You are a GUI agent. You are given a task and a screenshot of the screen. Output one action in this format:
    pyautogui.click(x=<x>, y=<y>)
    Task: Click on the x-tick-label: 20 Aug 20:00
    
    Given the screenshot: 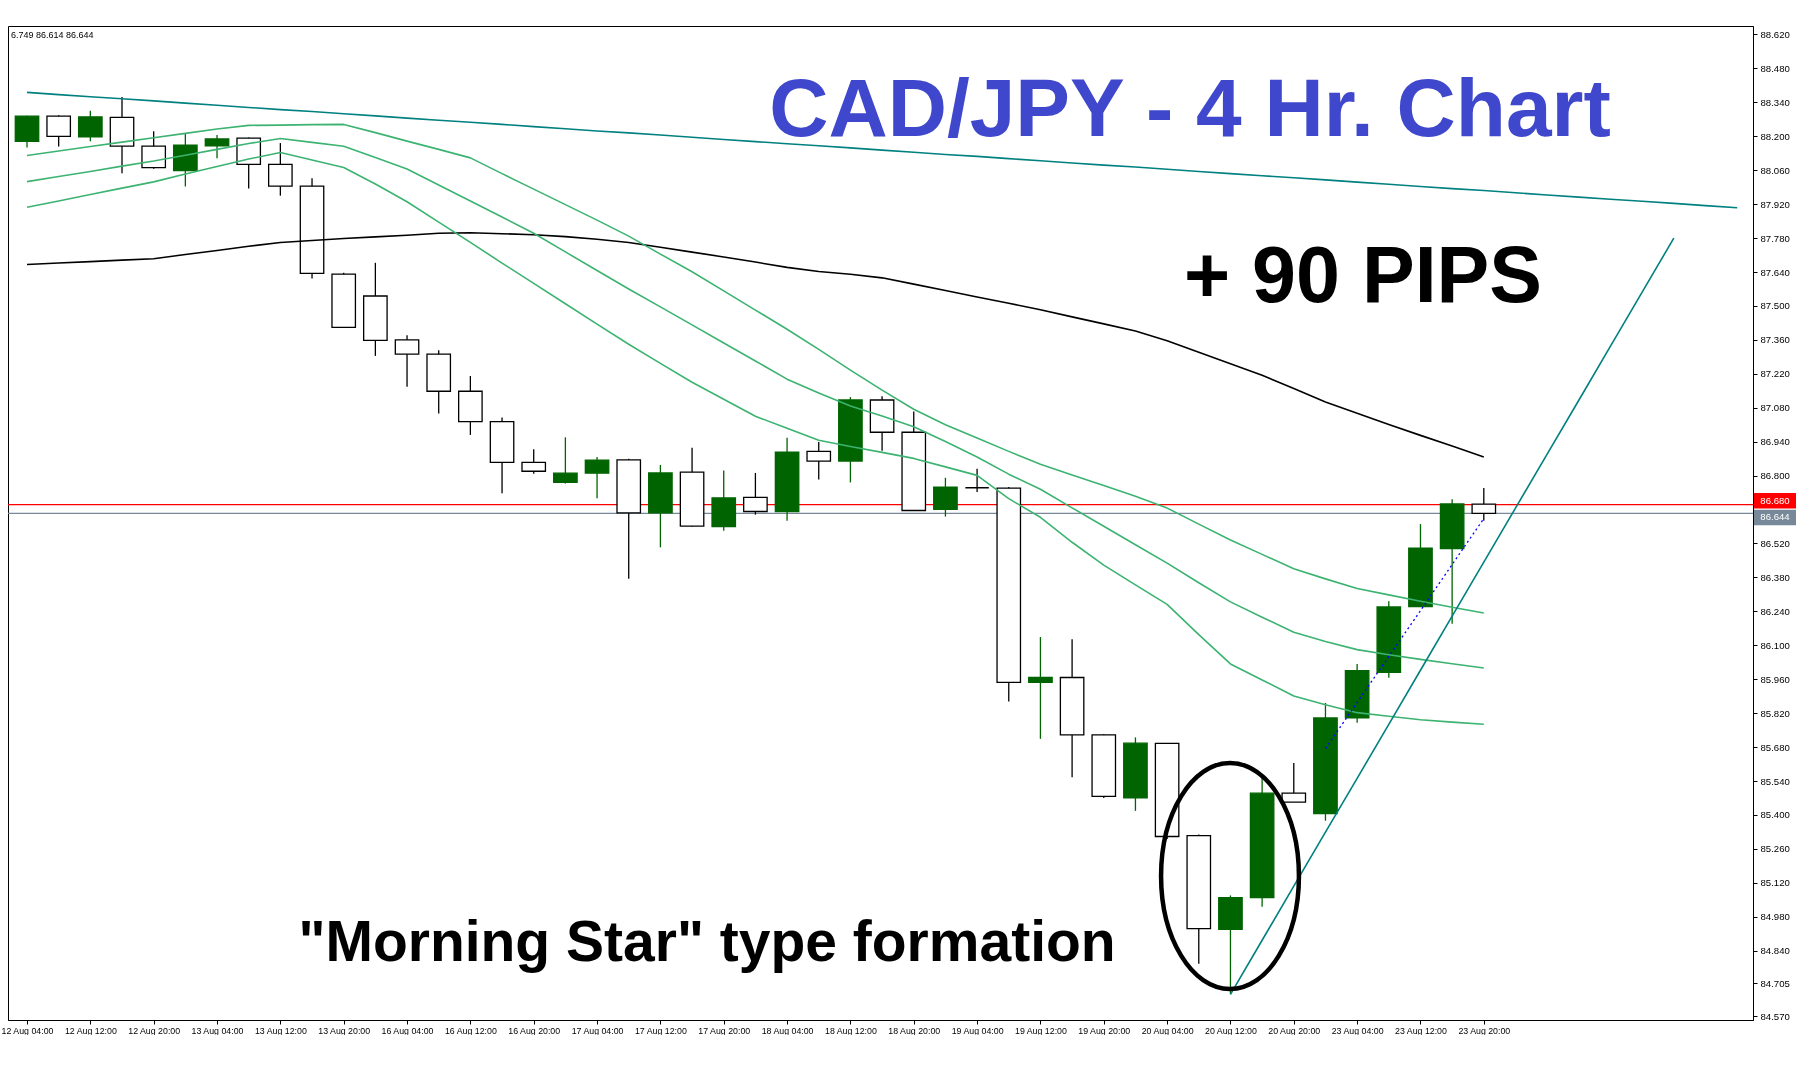 What is the action you would take?
    pyautogui.click(x=1294, y=1030)
    